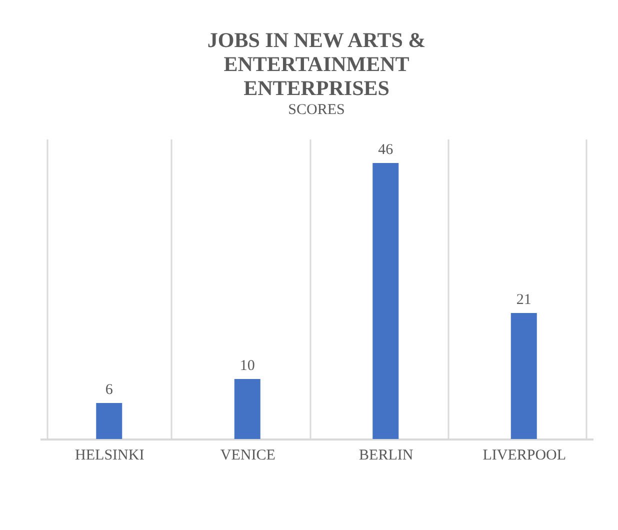 The image size is (618, 530). I want to click on chart-subtitle: SCORES, so click(316, 110).